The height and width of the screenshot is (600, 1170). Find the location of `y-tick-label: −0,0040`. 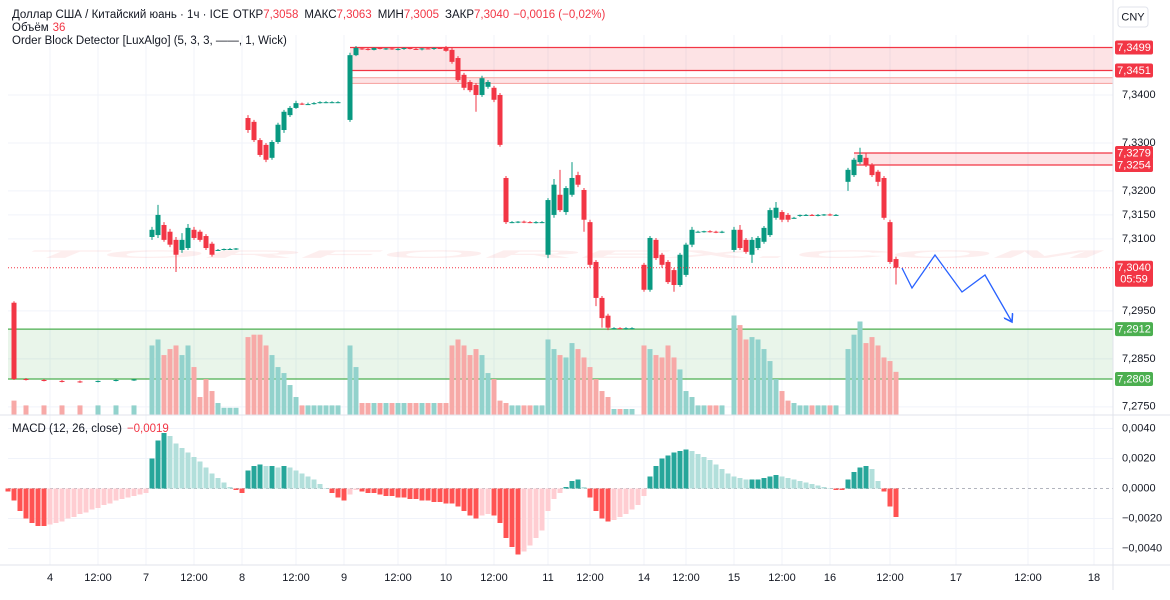

y-tick-label: −0,0040 is located at coordinates (1142, 548).